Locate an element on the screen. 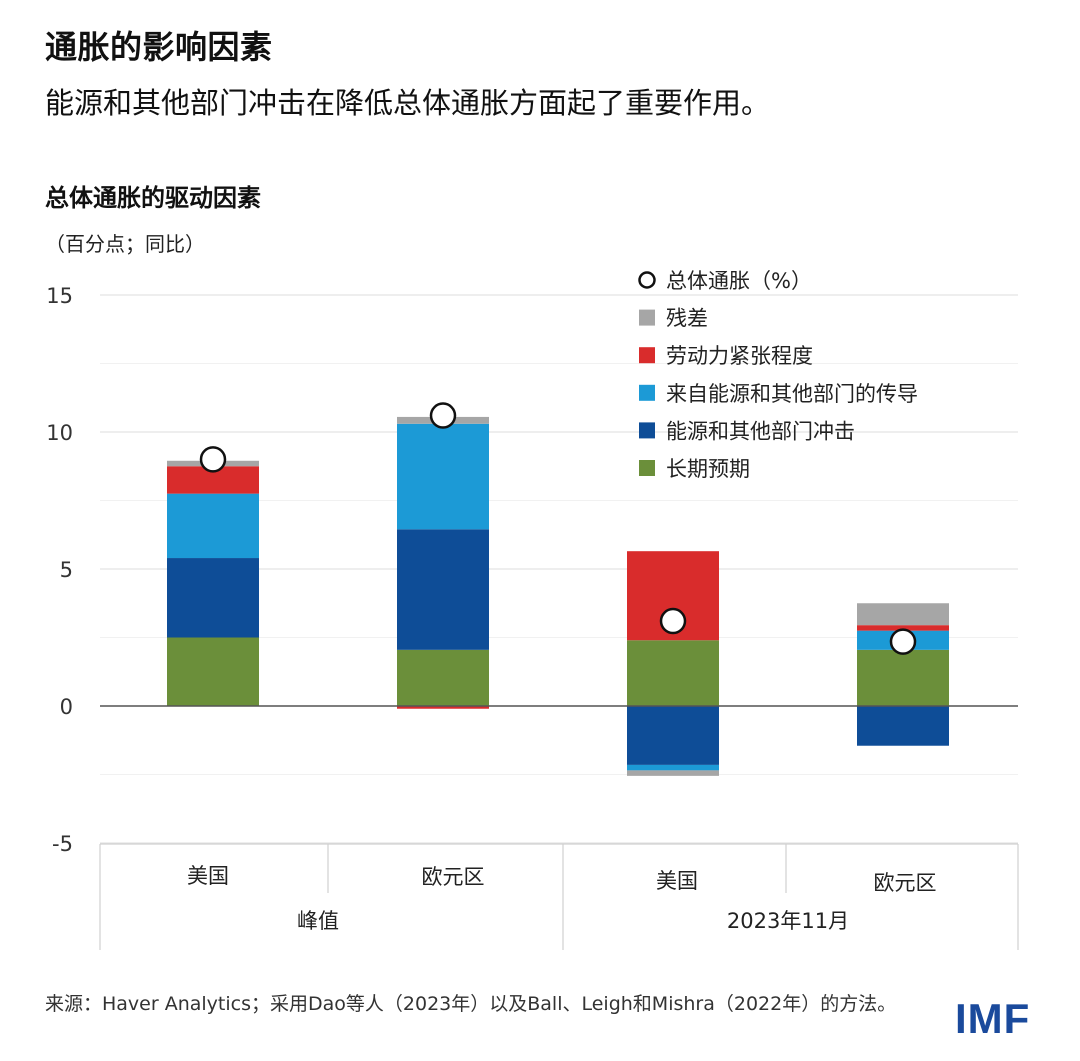 The image size is (1080, 1061). x-group-label: 峰值 is located at coordinates (318, 921).